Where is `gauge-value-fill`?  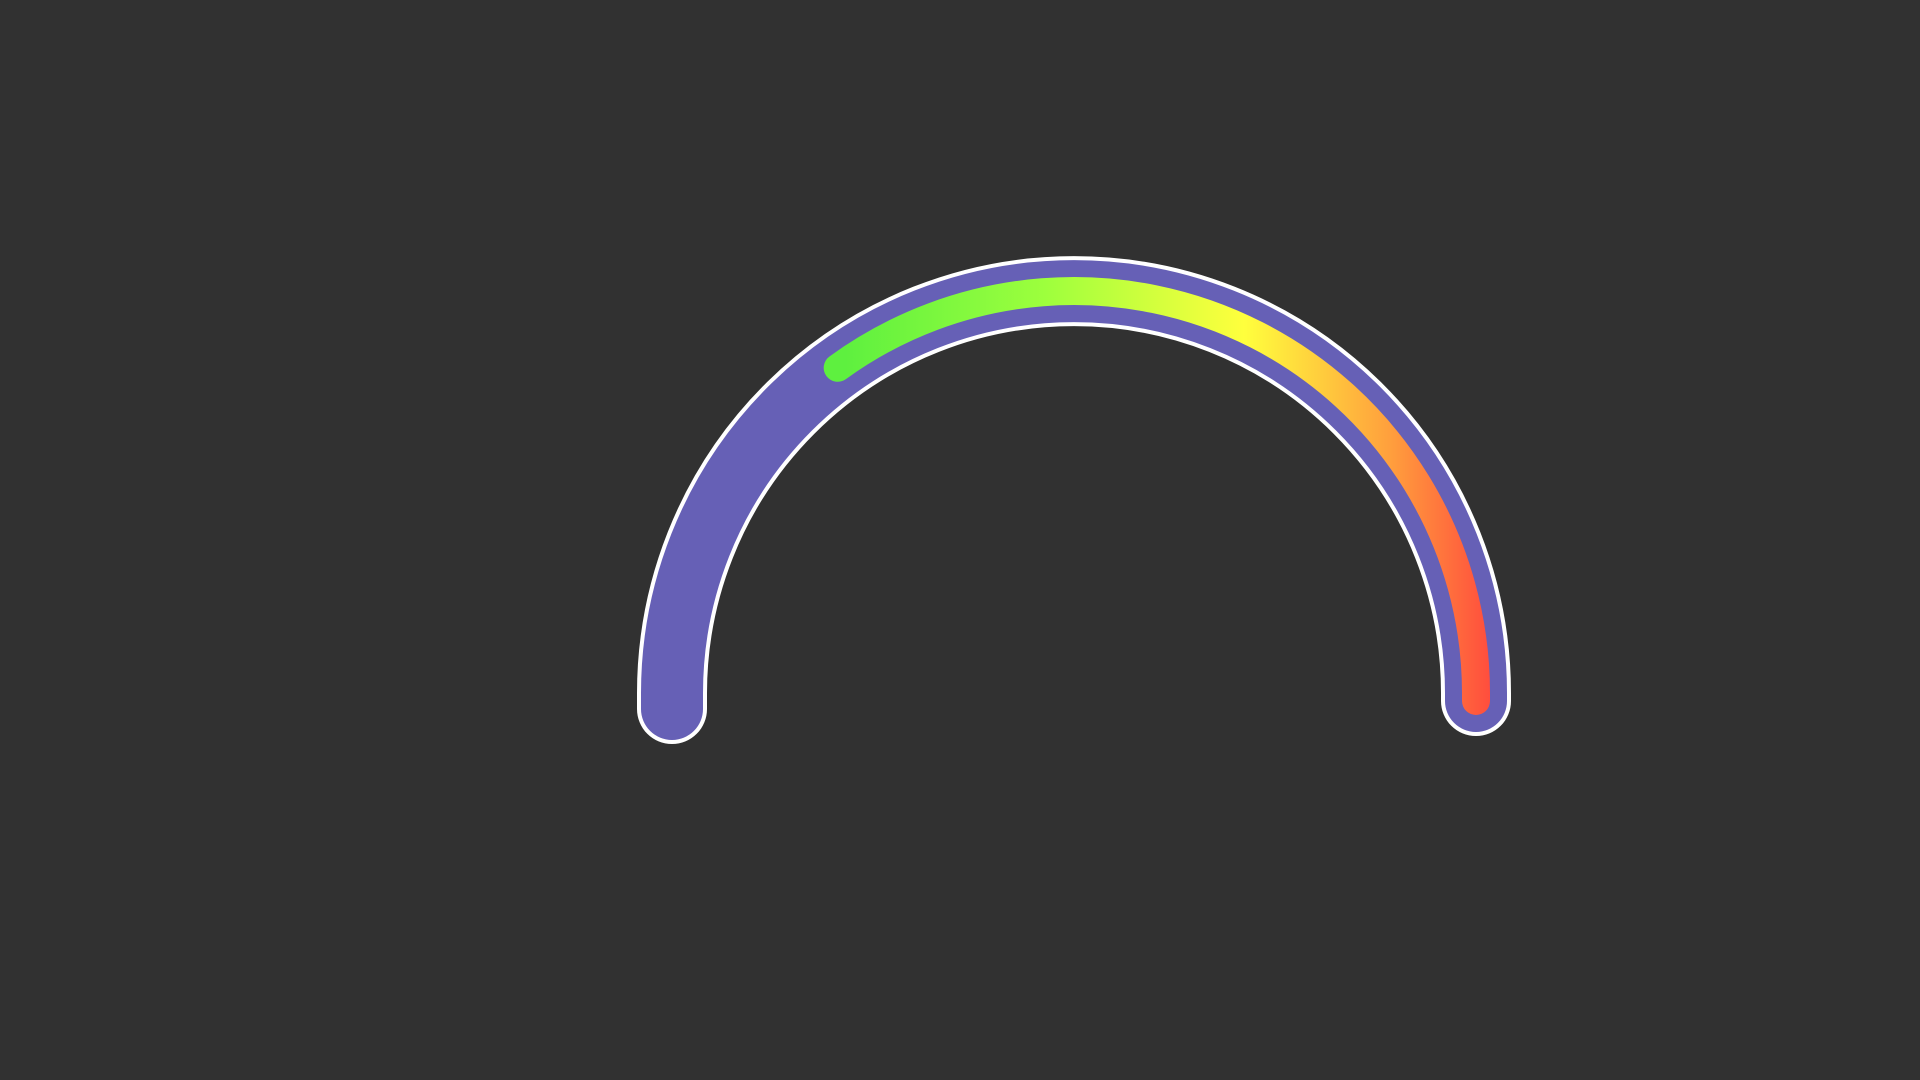 gauge-value-fill is located at coordinates (1156, 496).